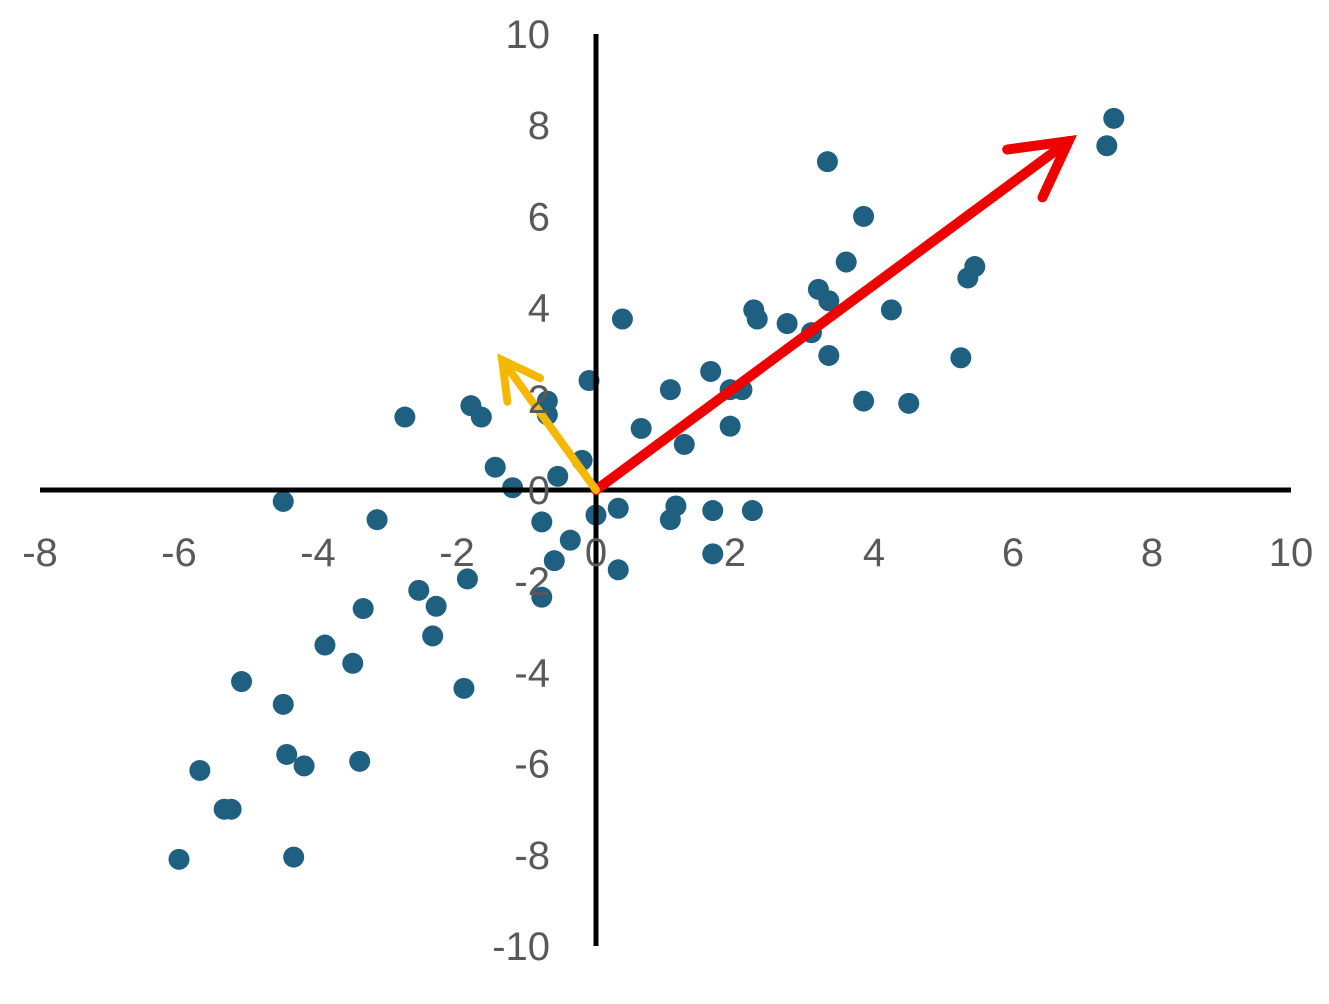 This screenshot has width=1329, height=1004. I want to click on y-tick-label-6: -2, so click(532, 582).